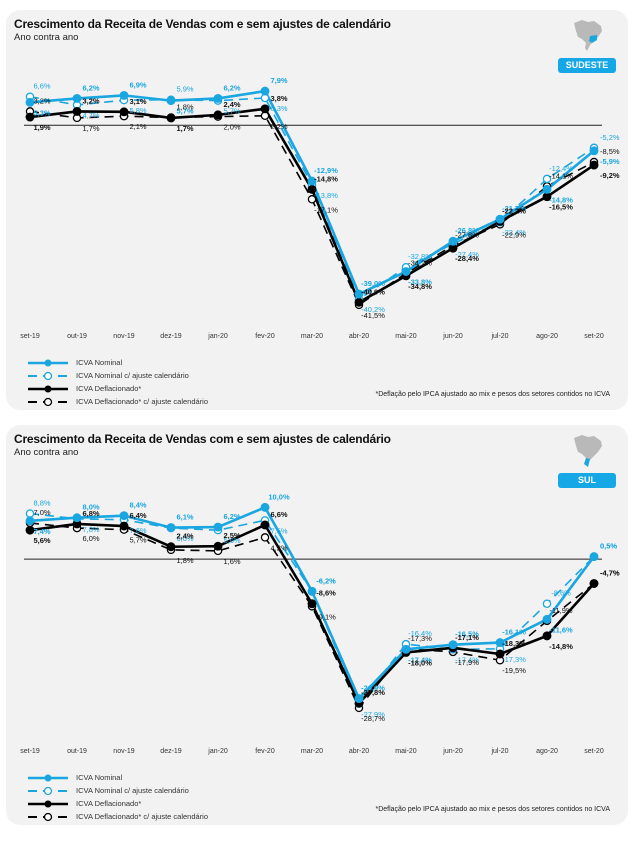 The height and width of the screenshot is (845, 643). What do you see at coordinates (109, 803) in the screenshot?
I see `legend-label: ICVA Deflacionado*` at bounding box center [109, 803].